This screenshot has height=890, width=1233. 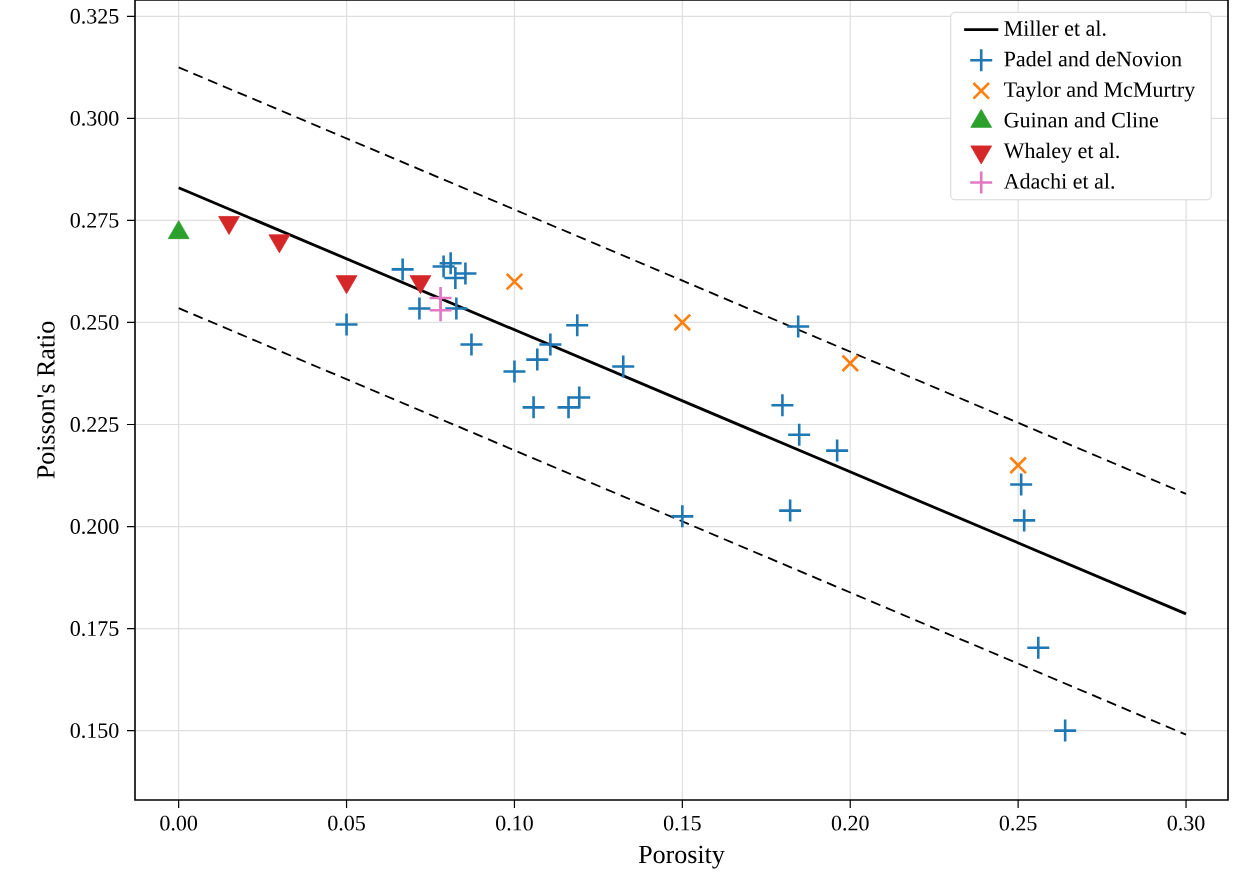 What do you see at coordinates (1081, 120) in the screenshot?
I see `legend-label: Guinan and Cline` at bounding box center [1081, 120].